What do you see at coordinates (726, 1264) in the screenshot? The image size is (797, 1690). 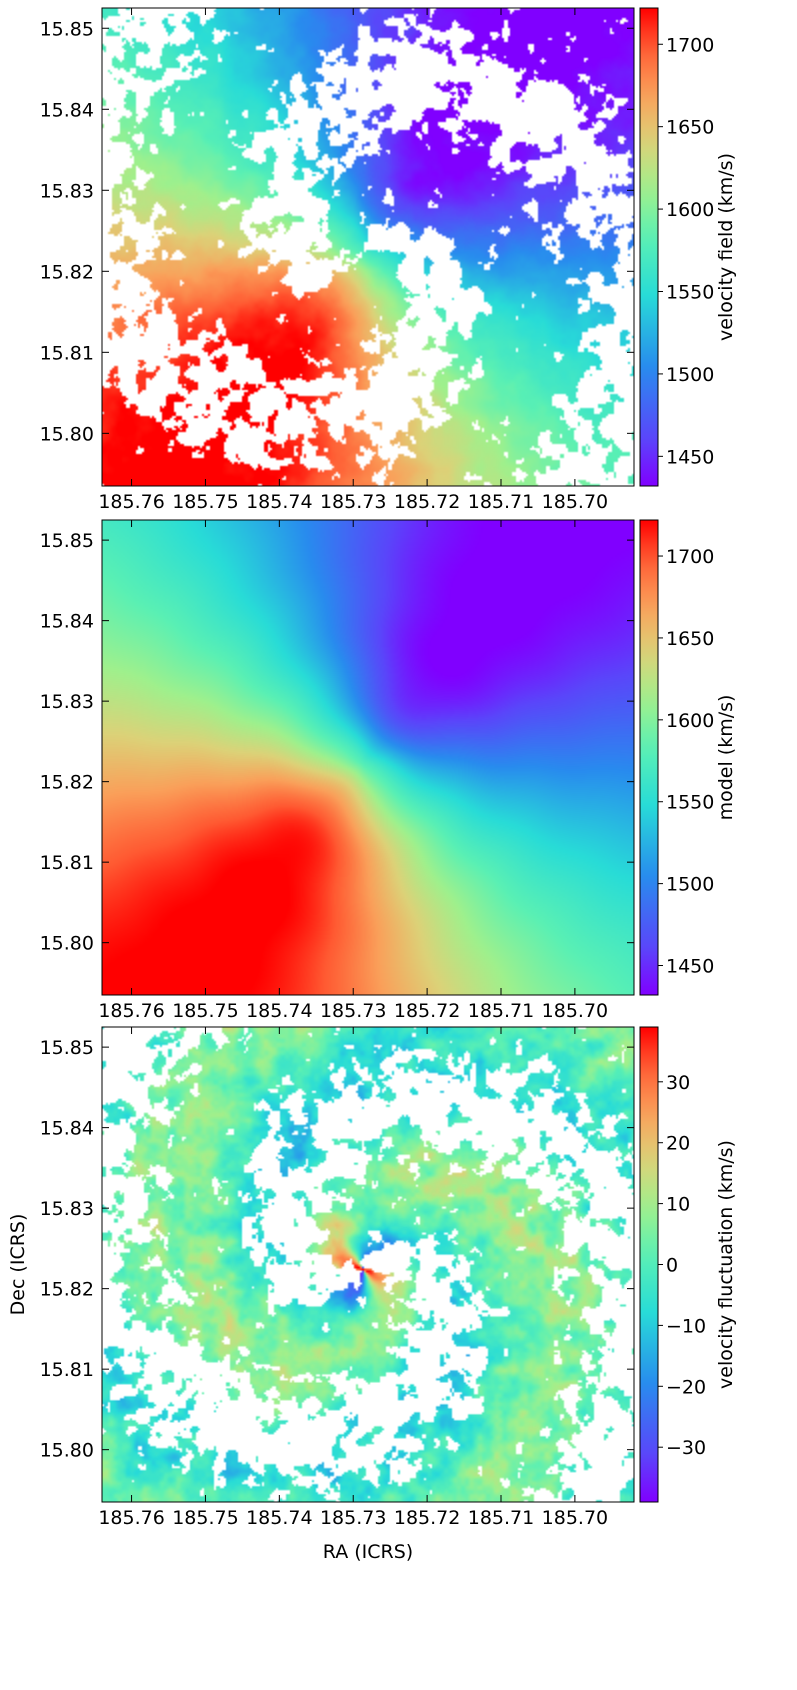 I see `colorbar-label: velocity fluctuation (km/s)` at bounding box center [726, 1264].